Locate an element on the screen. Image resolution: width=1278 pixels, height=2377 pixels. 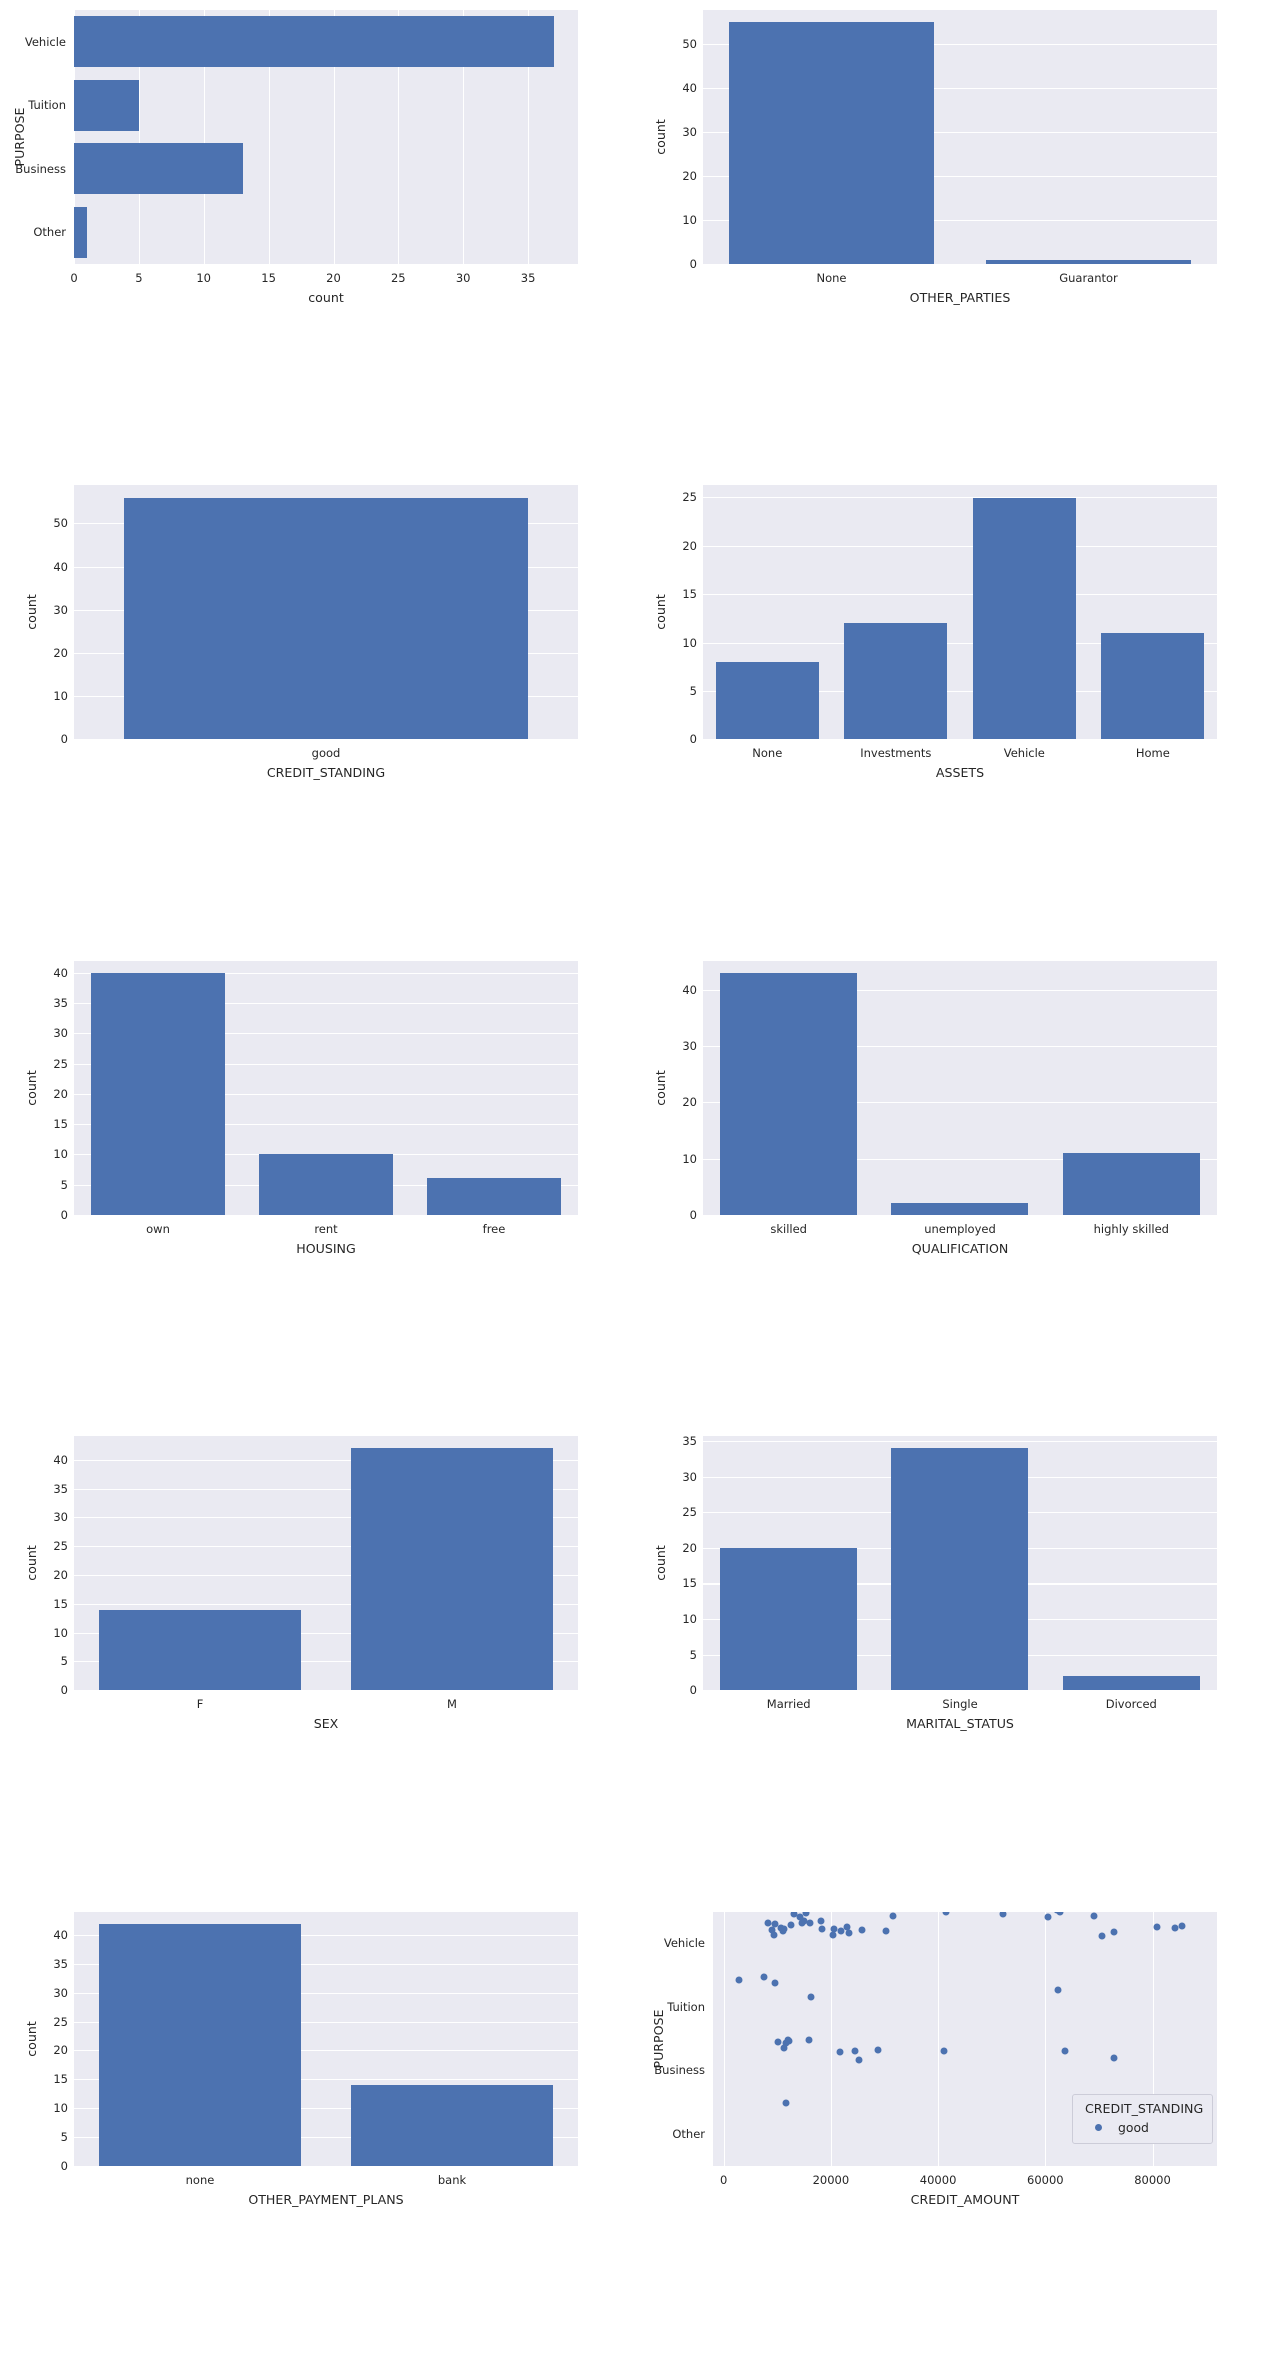
xtick-label: Married is located at coordinates (788, 1704).